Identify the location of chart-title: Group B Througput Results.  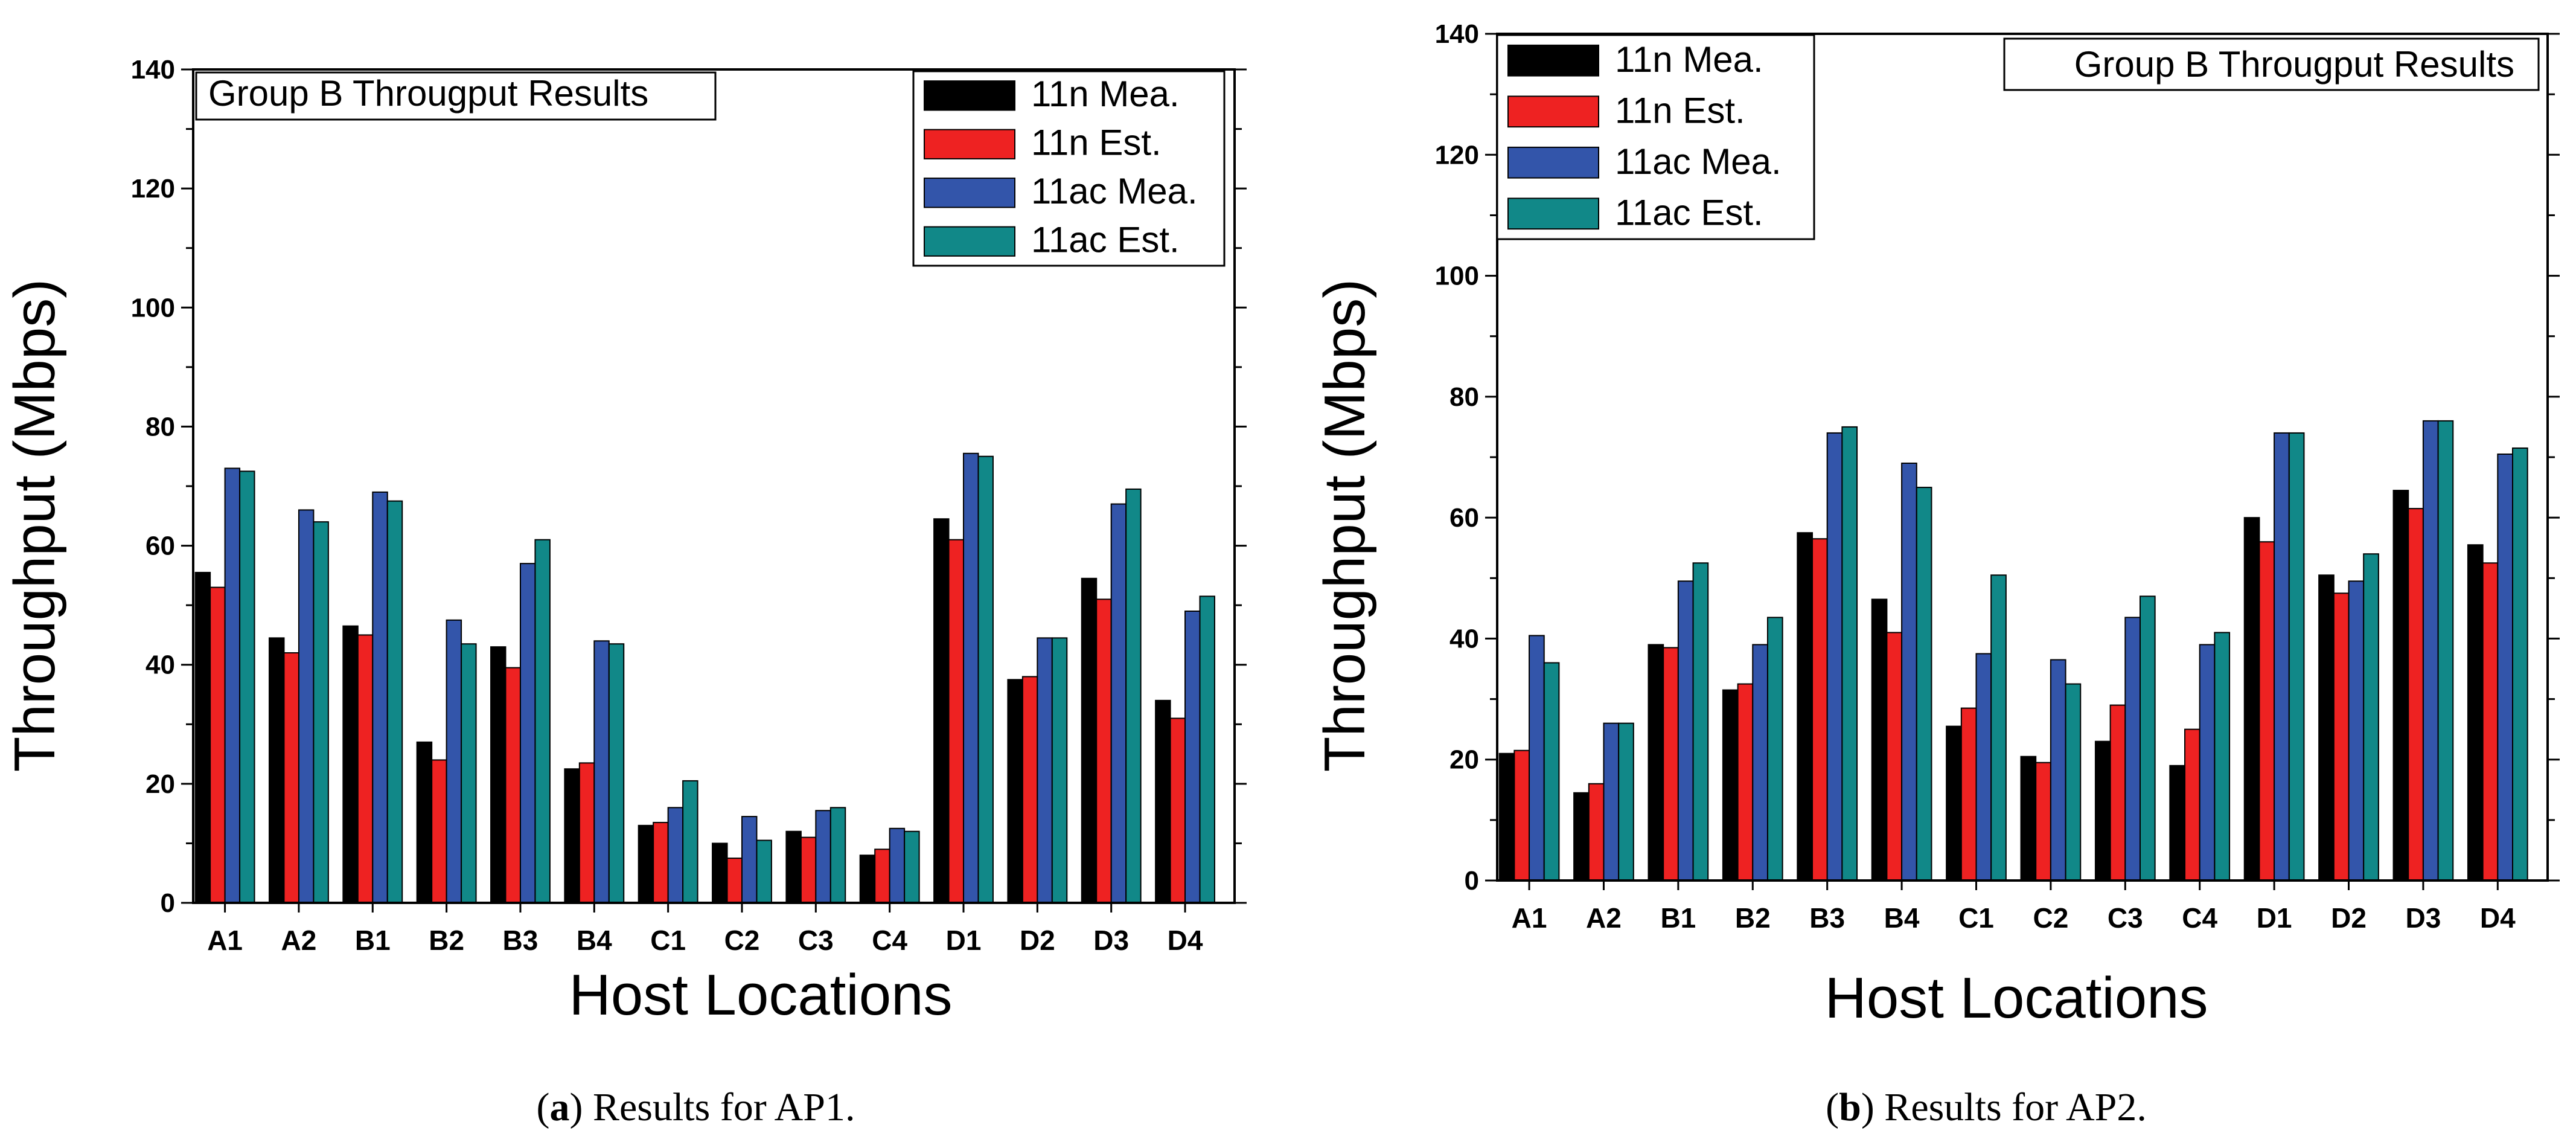
(428, 93).